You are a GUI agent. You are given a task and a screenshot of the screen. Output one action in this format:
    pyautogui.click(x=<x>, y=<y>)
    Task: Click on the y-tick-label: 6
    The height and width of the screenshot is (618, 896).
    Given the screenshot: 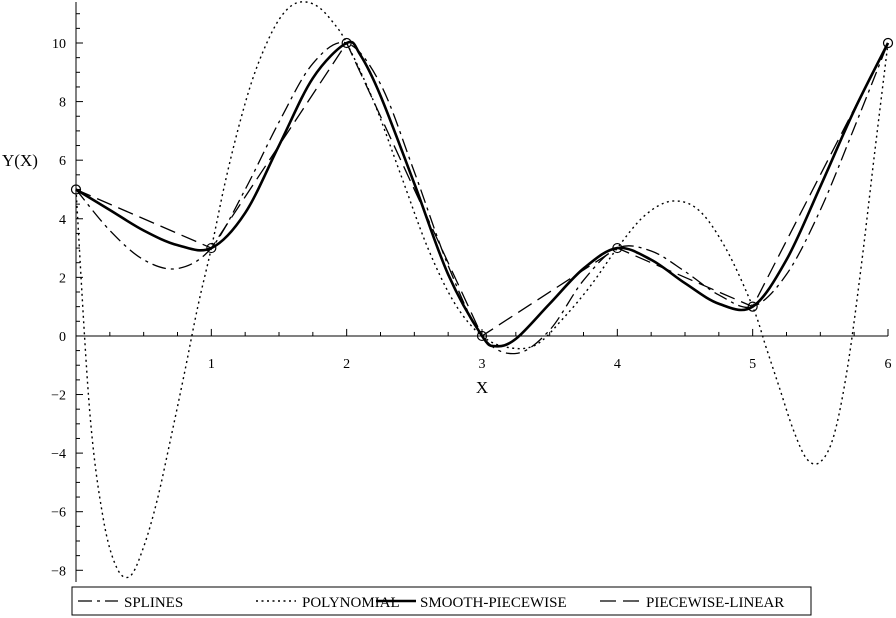 What is the action you would take?
    pyautogui.click(x=62, y=161)
    